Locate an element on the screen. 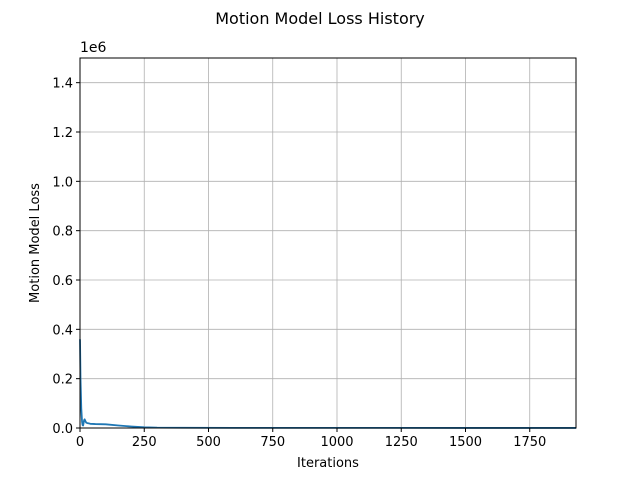 The width and height of the screenshot is (640, 484). x-tick-label: 1500 is located at coordinates (465, 442).